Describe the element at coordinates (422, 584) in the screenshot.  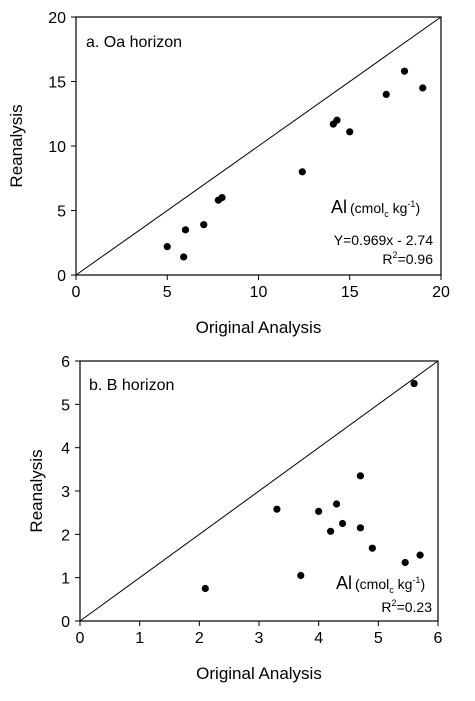
I see `panel-b-unit-close: )` at that location.